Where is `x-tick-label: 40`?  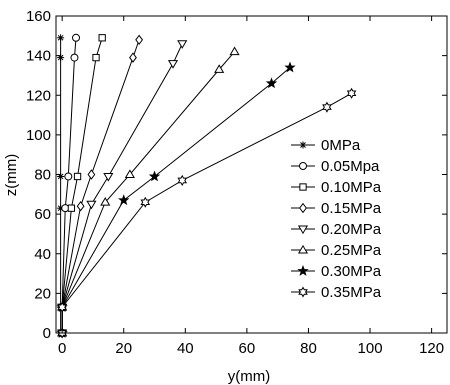
x-tick-label: 40 is located at coordinates (185, 348).